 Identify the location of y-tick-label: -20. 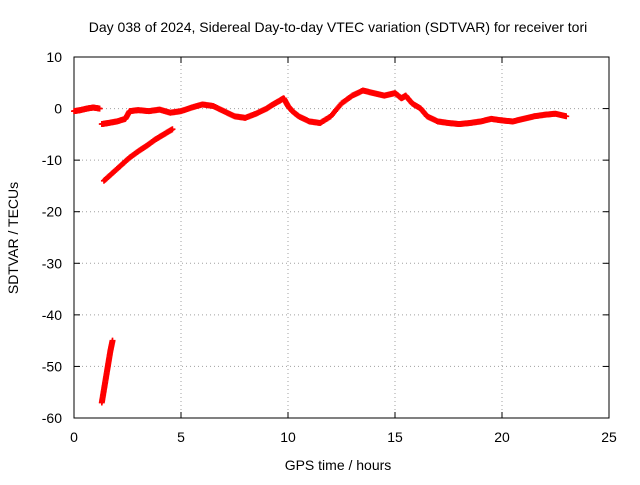
(52, 212).